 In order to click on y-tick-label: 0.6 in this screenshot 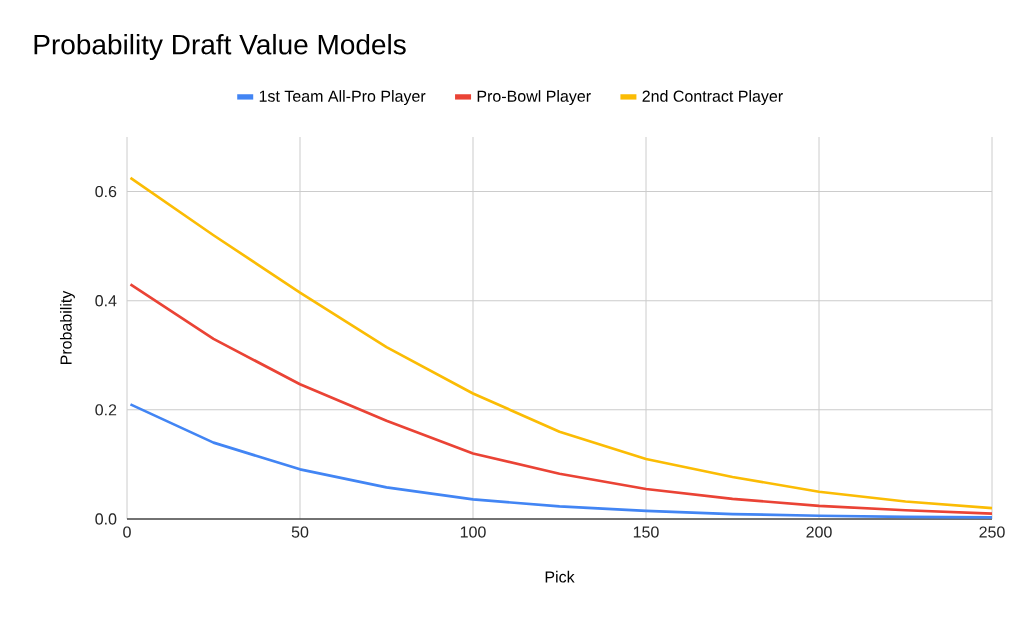, I will do `click(106, 191)`.